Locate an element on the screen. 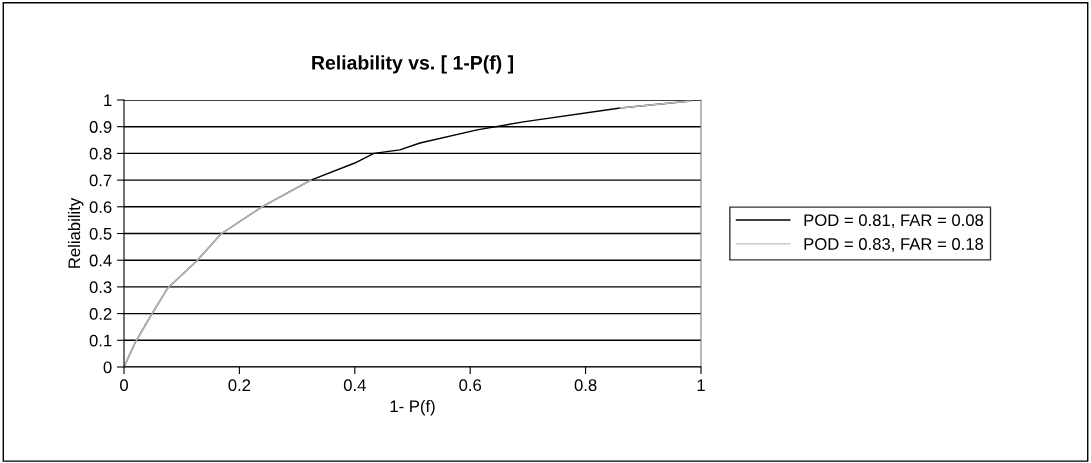  y-axis-title: Reliability is located at coordinates (75, 232).